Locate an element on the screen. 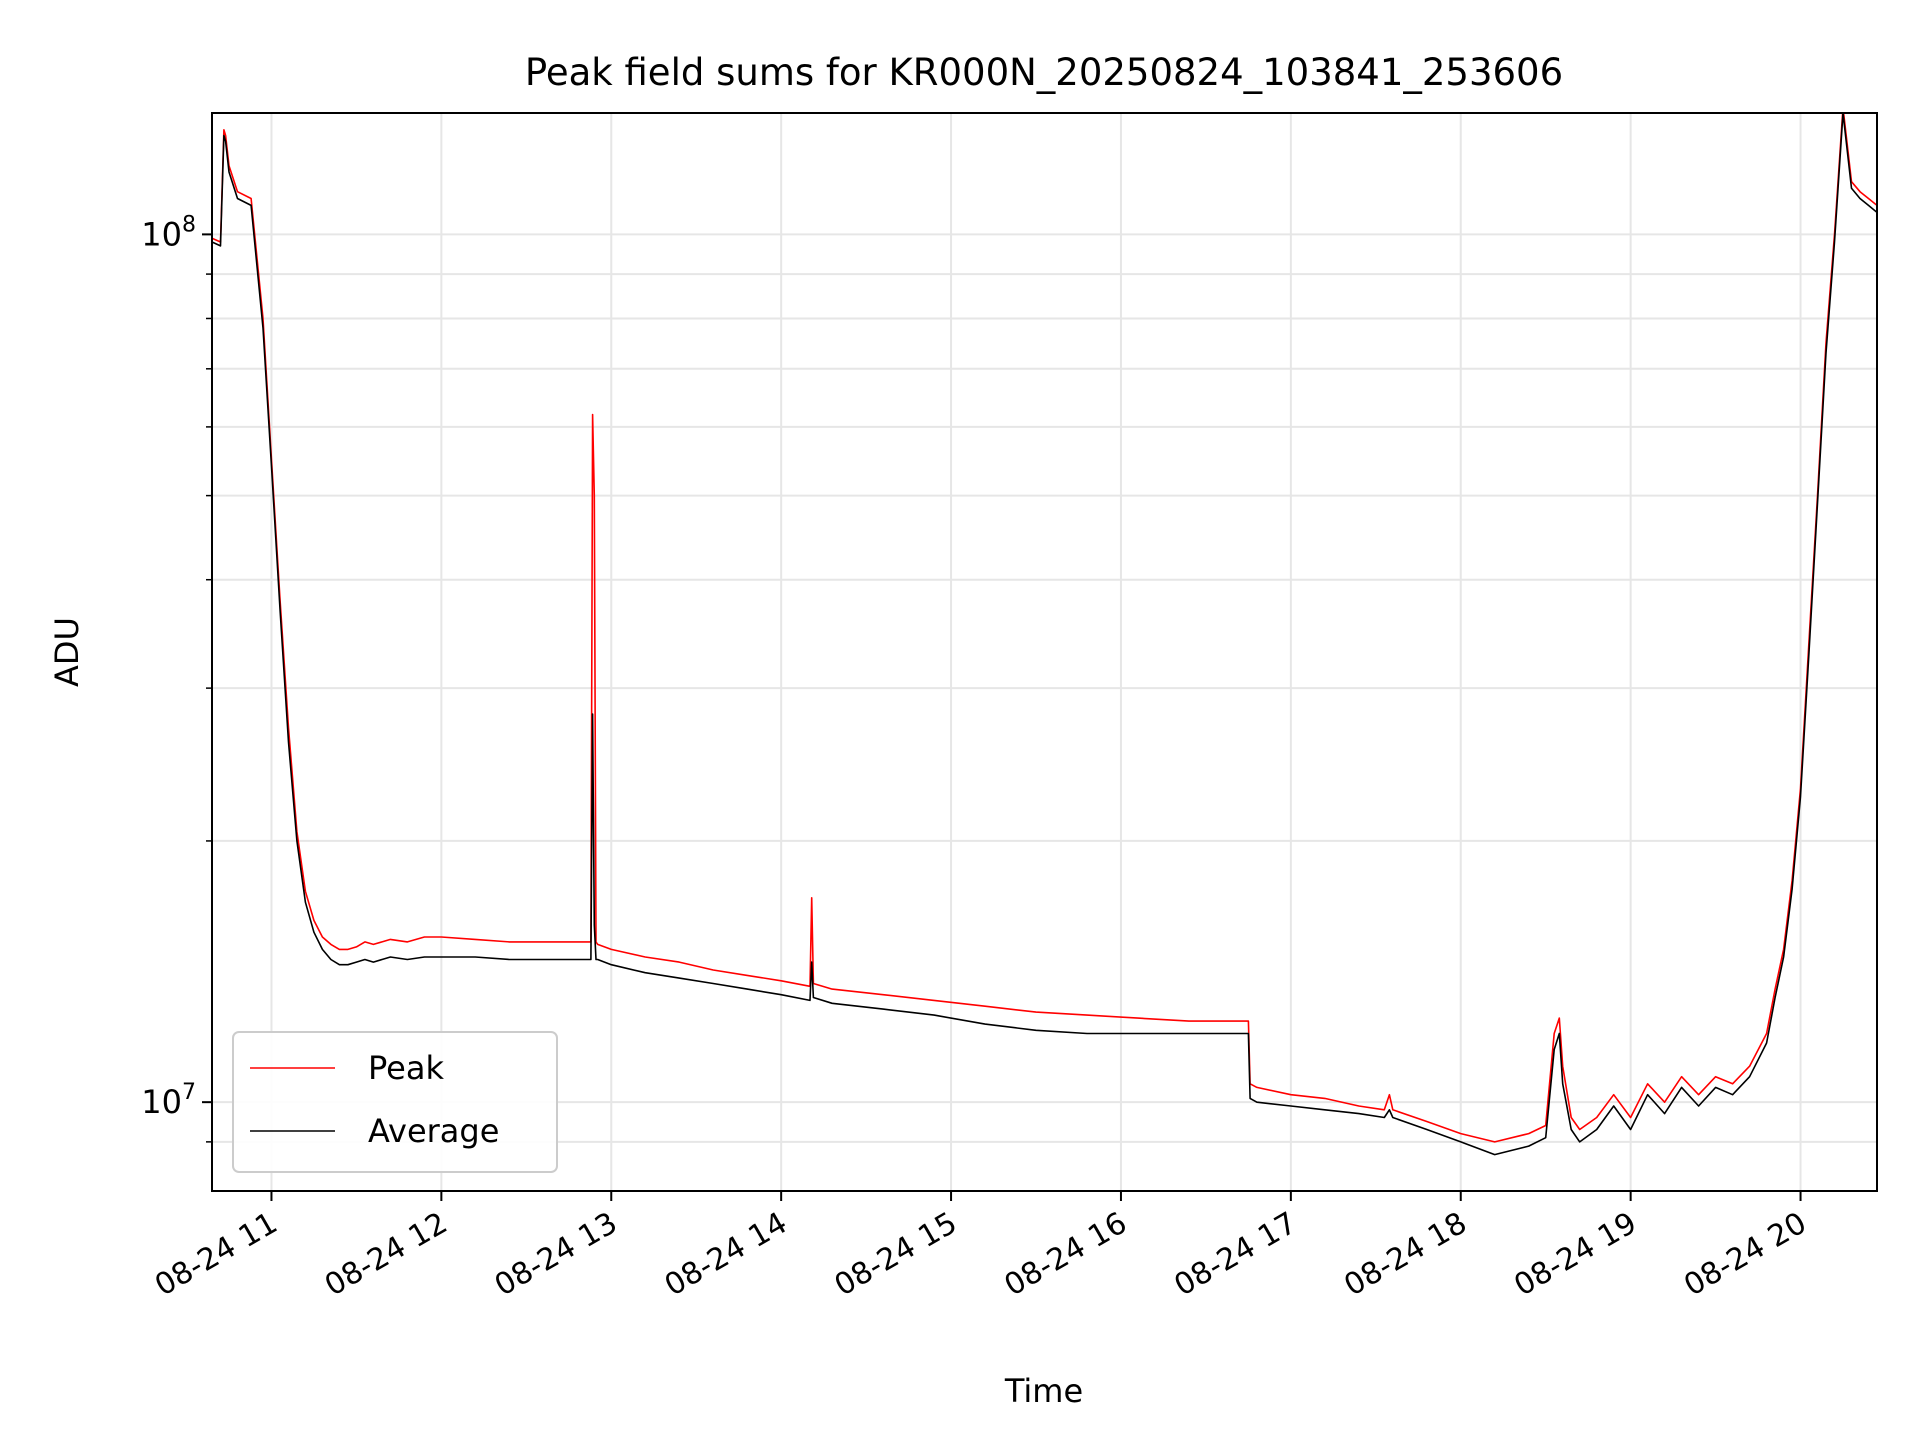 The height and width of the screenshot is (1440, 1920). legend-label-average: Average is located at coordinates (433, 1131).